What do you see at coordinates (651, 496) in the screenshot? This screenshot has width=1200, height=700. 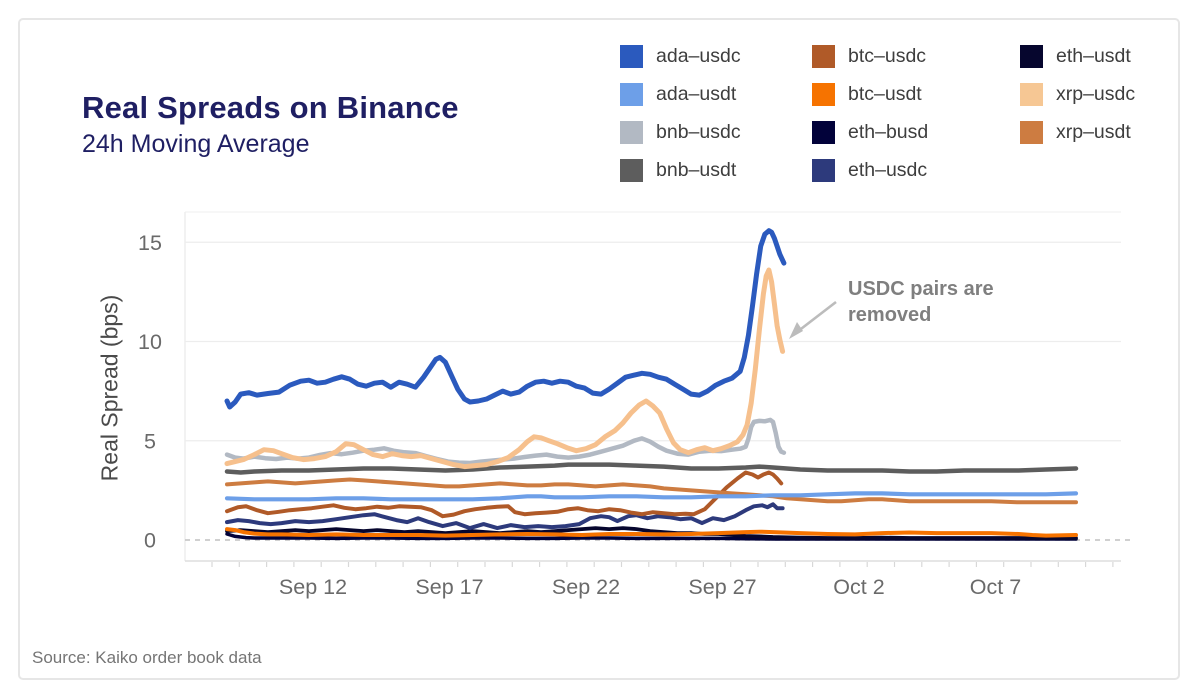 I see `series-line-ada-usdt` at bounding box center [651, 496].